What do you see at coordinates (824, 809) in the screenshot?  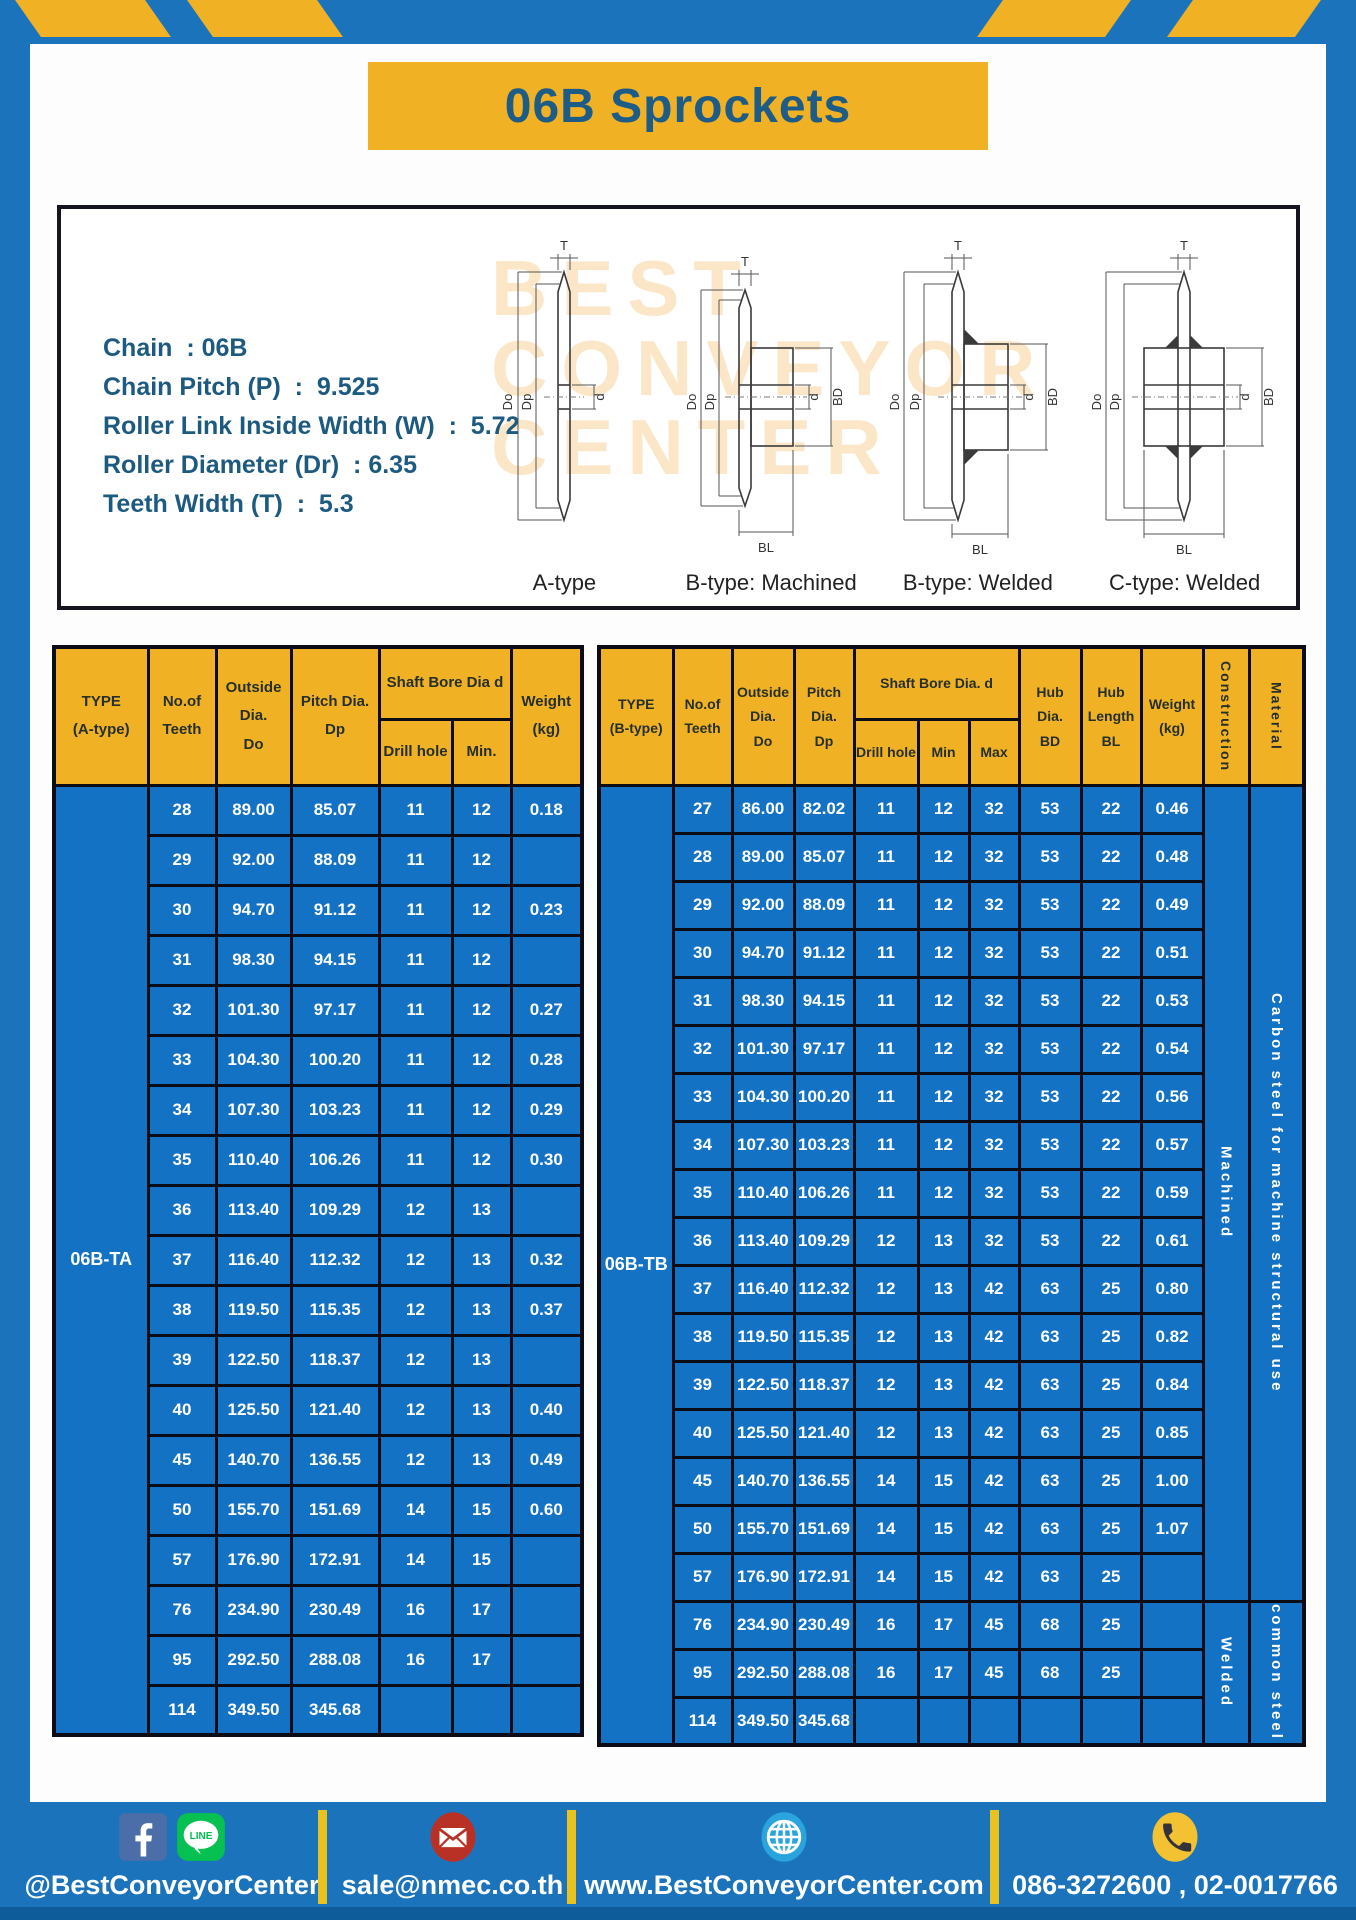 I see `table-cell: 82.02` at bounding box center [824, 809].